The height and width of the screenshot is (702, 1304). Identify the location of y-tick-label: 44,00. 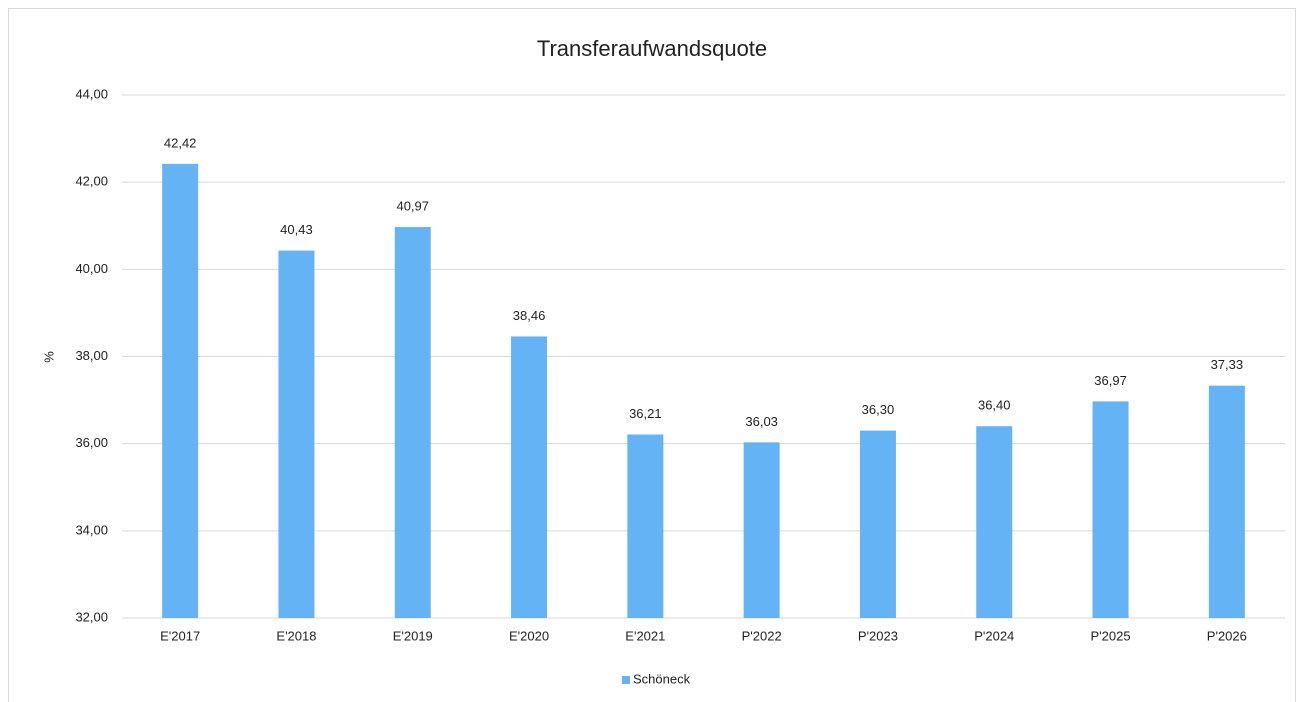
(91, 93).